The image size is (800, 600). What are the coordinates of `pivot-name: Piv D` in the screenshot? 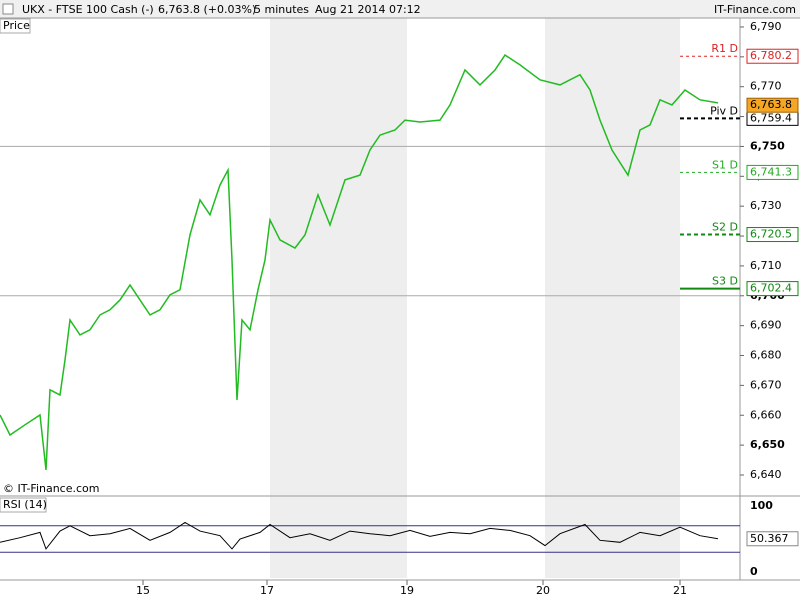 It's located at (724, 110).